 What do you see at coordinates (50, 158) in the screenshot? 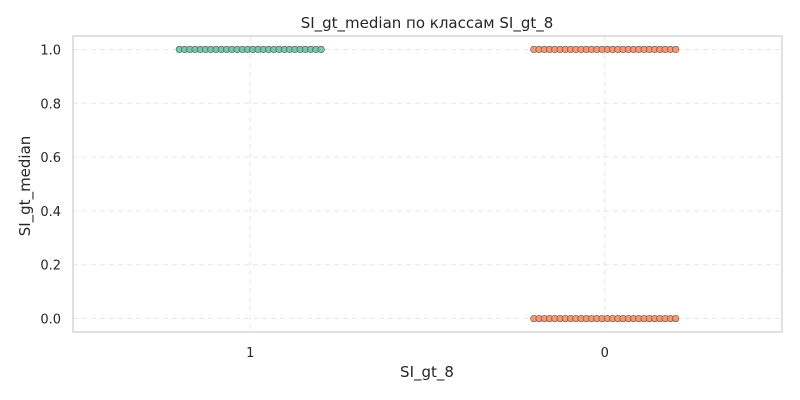
I see `y-tick-label: 0.6` at bounding box center [50, 158].